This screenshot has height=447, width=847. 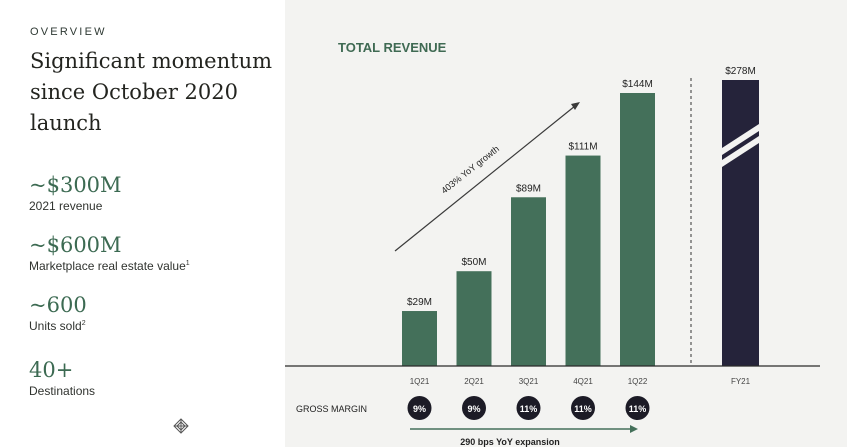 I want to click on growth-arrow, so click(x=485, y=178).